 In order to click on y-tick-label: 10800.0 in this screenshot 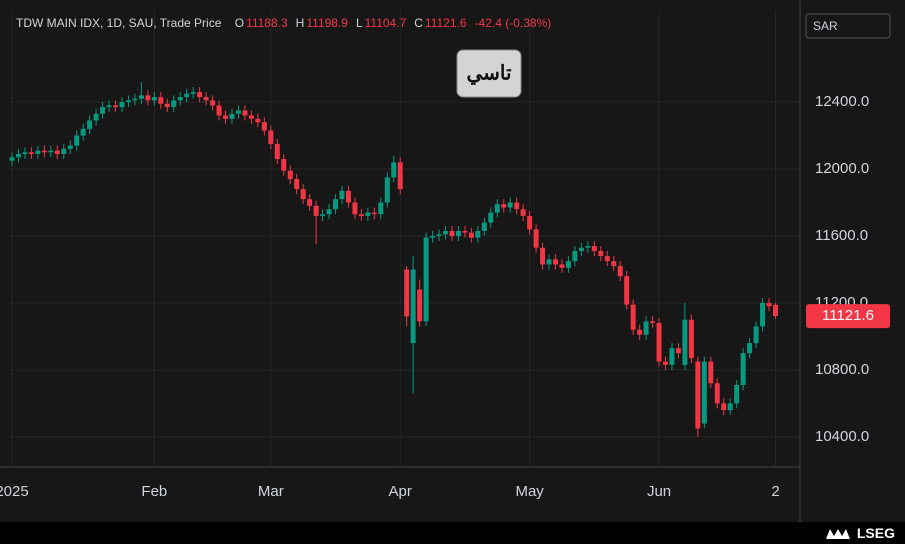, I will do `click(842, 369)`.